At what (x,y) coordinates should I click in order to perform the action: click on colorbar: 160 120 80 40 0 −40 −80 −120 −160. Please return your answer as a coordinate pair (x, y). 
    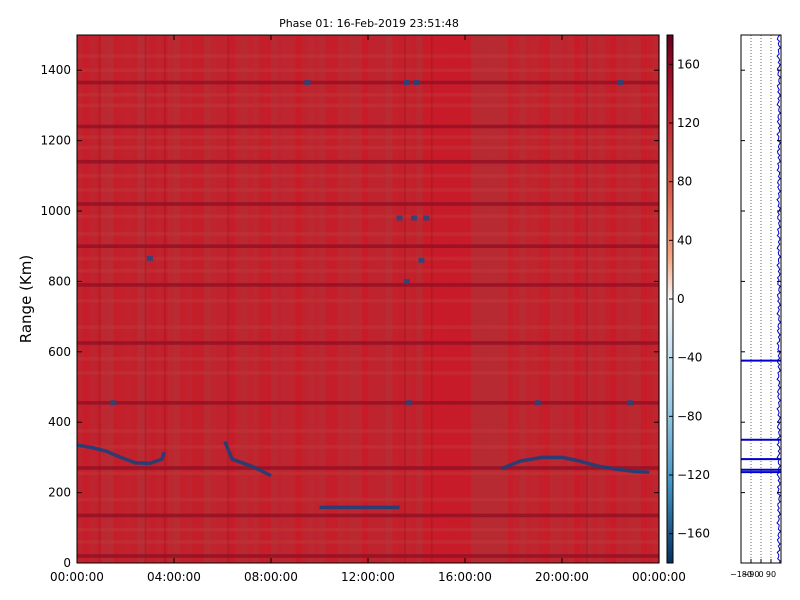
    Looking at the image, I should click on (688, 299).